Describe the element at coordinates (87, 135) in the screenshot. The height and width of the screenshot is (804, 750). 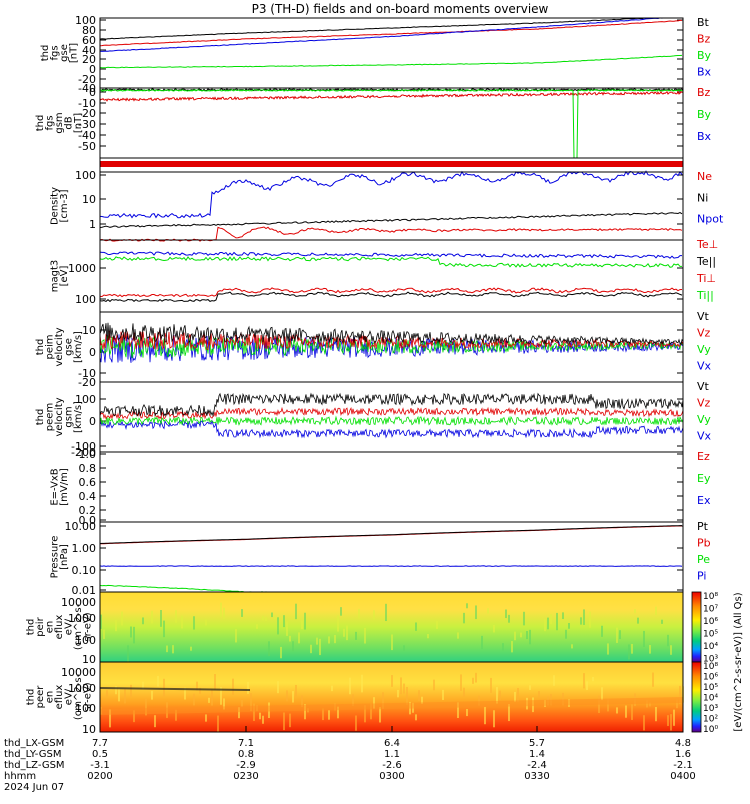
I see `y-tick-label: -40` at that location.